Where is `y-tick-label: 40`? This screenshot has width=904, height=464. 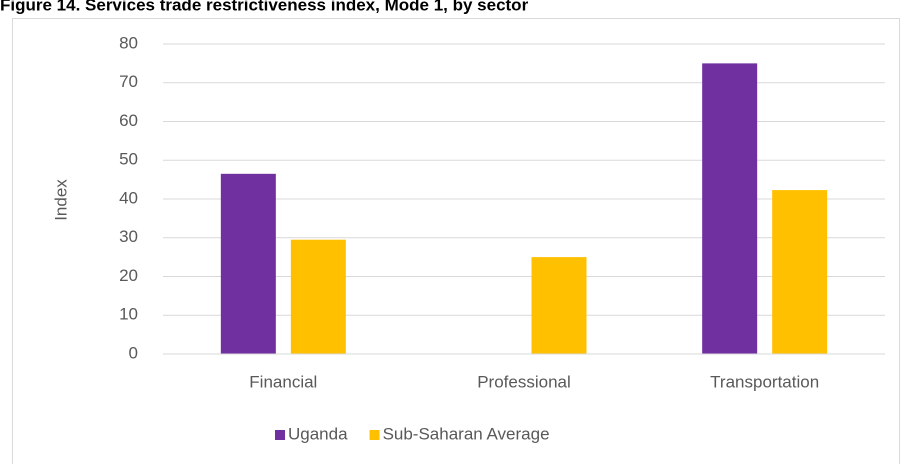 y-tick-label: 40 is located at coordinates (128, 197).